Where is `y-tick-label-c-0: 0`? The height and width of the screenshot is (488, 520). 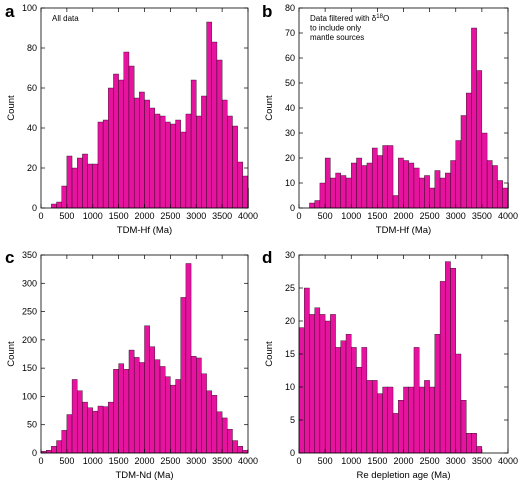
y-tick-label-c-0: 0 is located at coordinates (34, 453).